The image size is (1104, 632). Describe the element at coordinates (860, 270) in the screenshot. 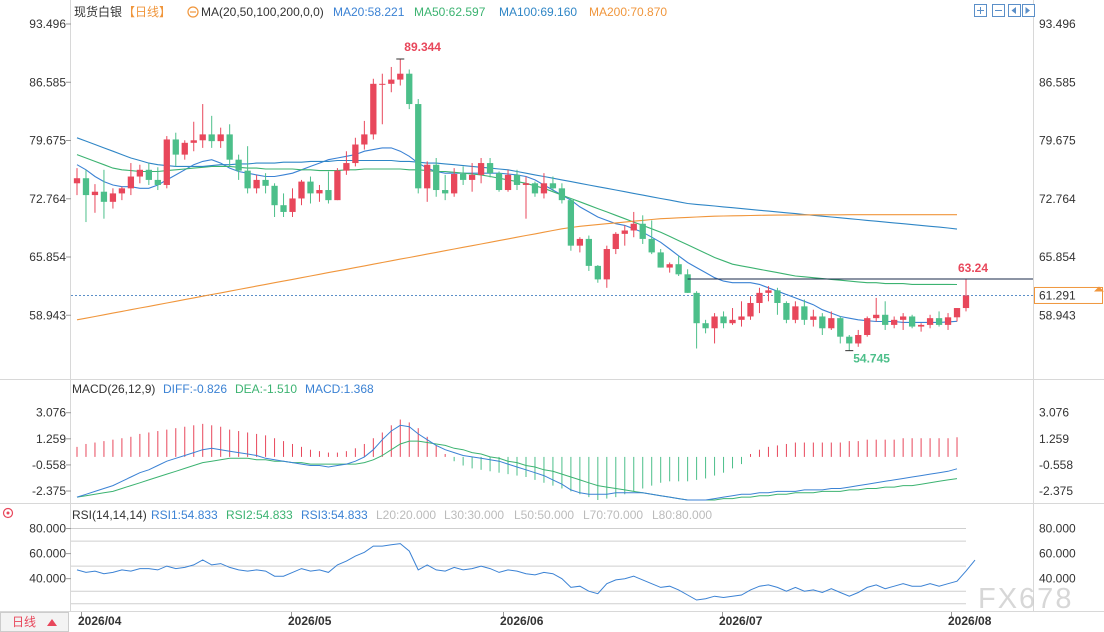

I see `resistance-marker: 63.24` at that location.